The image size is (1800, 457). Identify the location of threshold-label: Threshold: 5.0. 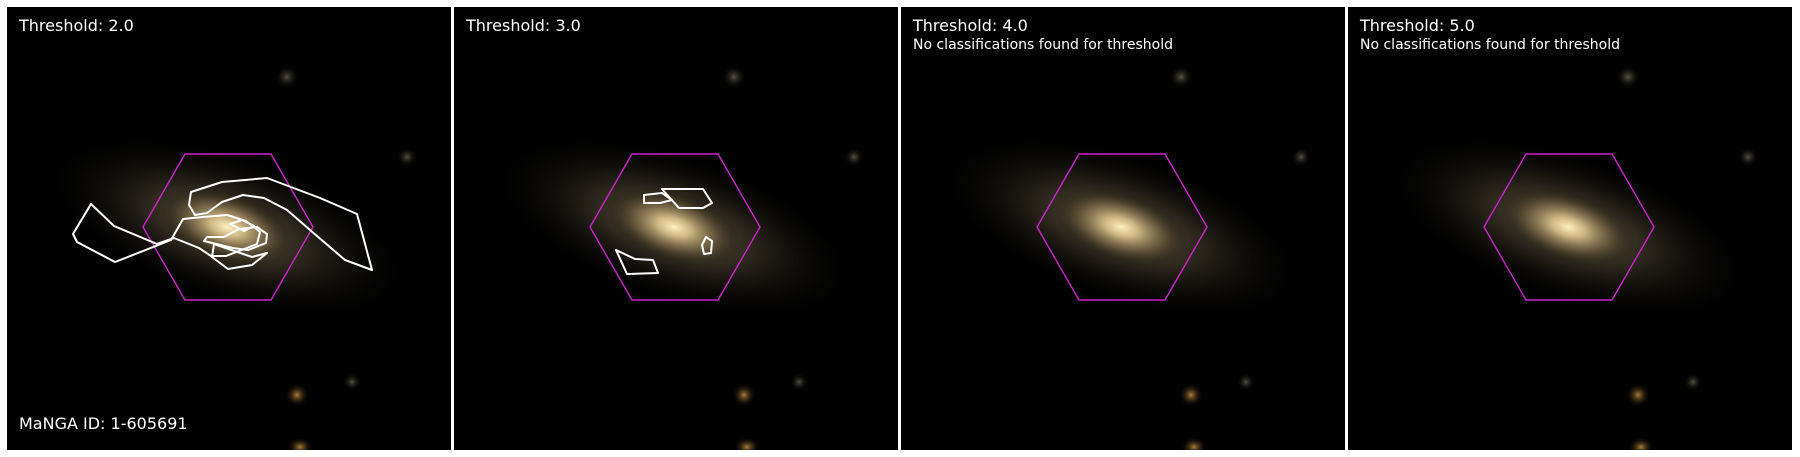
(1417, 25).